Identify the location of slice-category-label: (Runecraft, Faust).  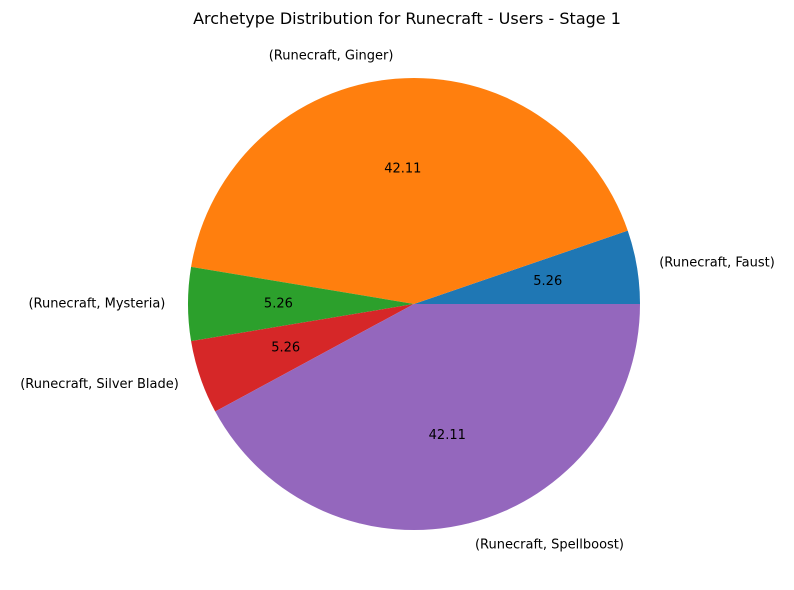
(717, 263).